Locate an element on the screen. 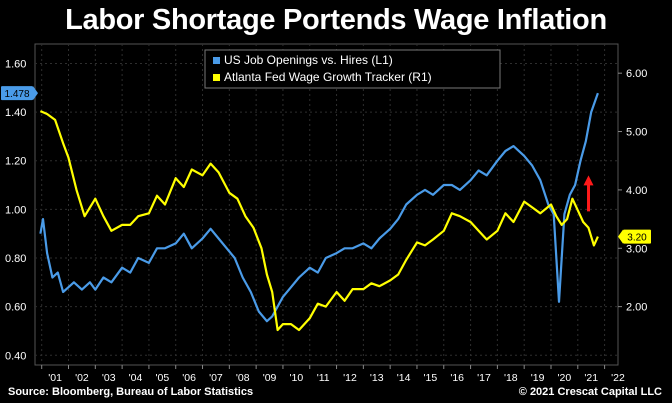 This screenshot has height=403, width=672. y-left-tick-label: 1.40 is located at coordinates (15, 113).